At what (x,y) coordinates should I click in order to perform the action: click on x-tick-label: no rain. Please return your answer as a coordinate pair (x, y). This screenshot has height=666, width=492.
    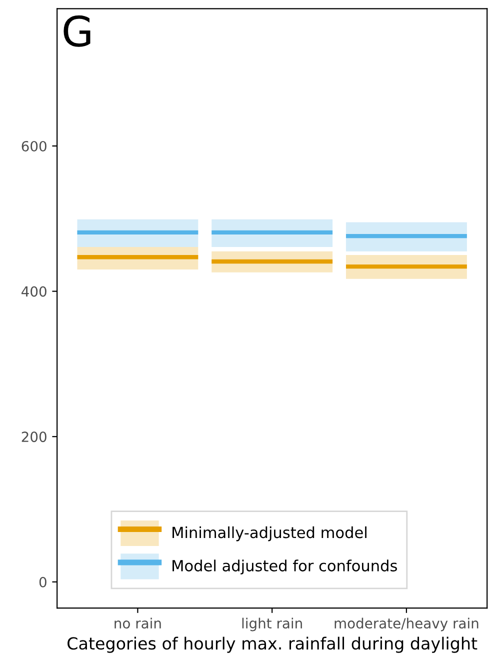
    Looking at the image, I should click on (137, 623).